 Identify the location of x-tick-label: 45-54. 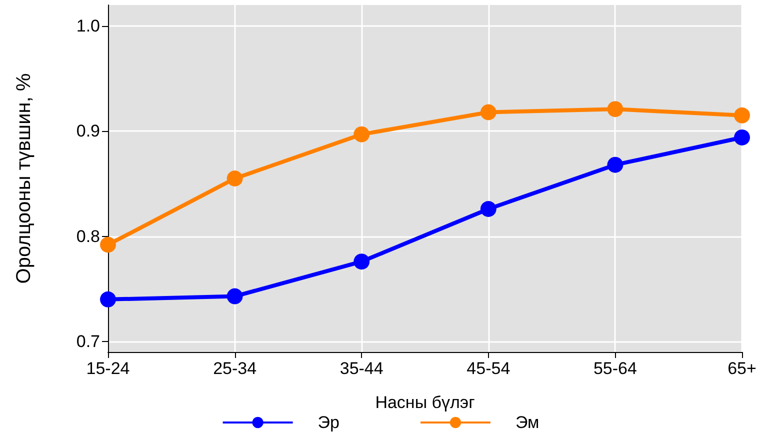
(488, 368).